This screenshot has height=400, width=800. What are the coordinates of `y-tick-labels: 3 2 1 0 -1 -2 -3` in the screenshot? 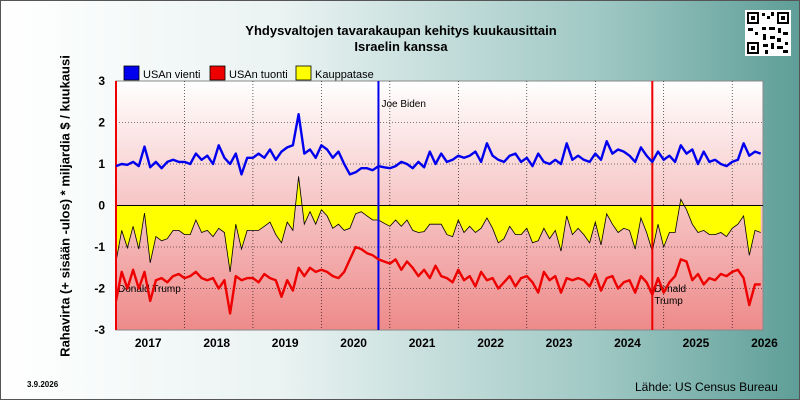 It's located at (99, 205).